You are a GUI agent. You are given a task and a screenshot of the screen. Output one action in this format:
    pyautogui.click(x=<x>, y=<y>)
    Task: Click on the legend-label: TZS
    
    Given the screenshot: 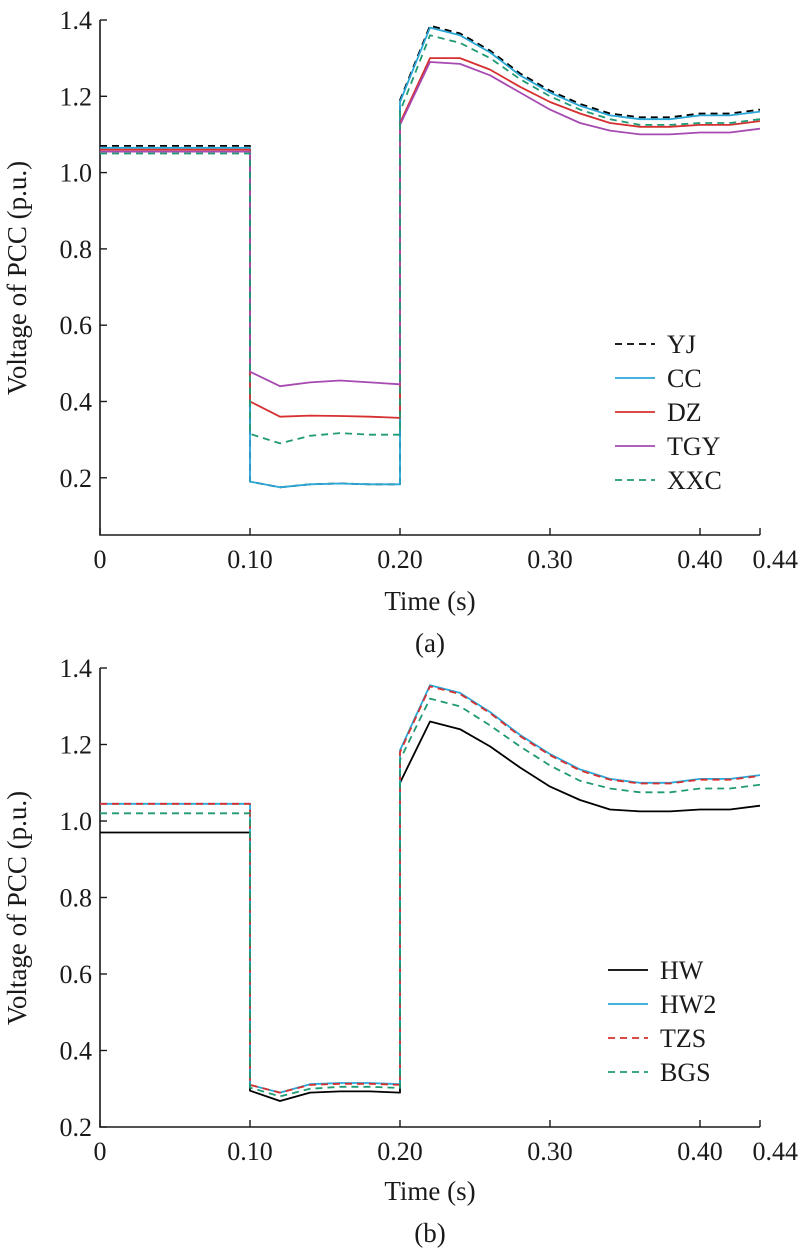 What is the action you would take?
    pyautogui.click(x=683, y=1038)
    